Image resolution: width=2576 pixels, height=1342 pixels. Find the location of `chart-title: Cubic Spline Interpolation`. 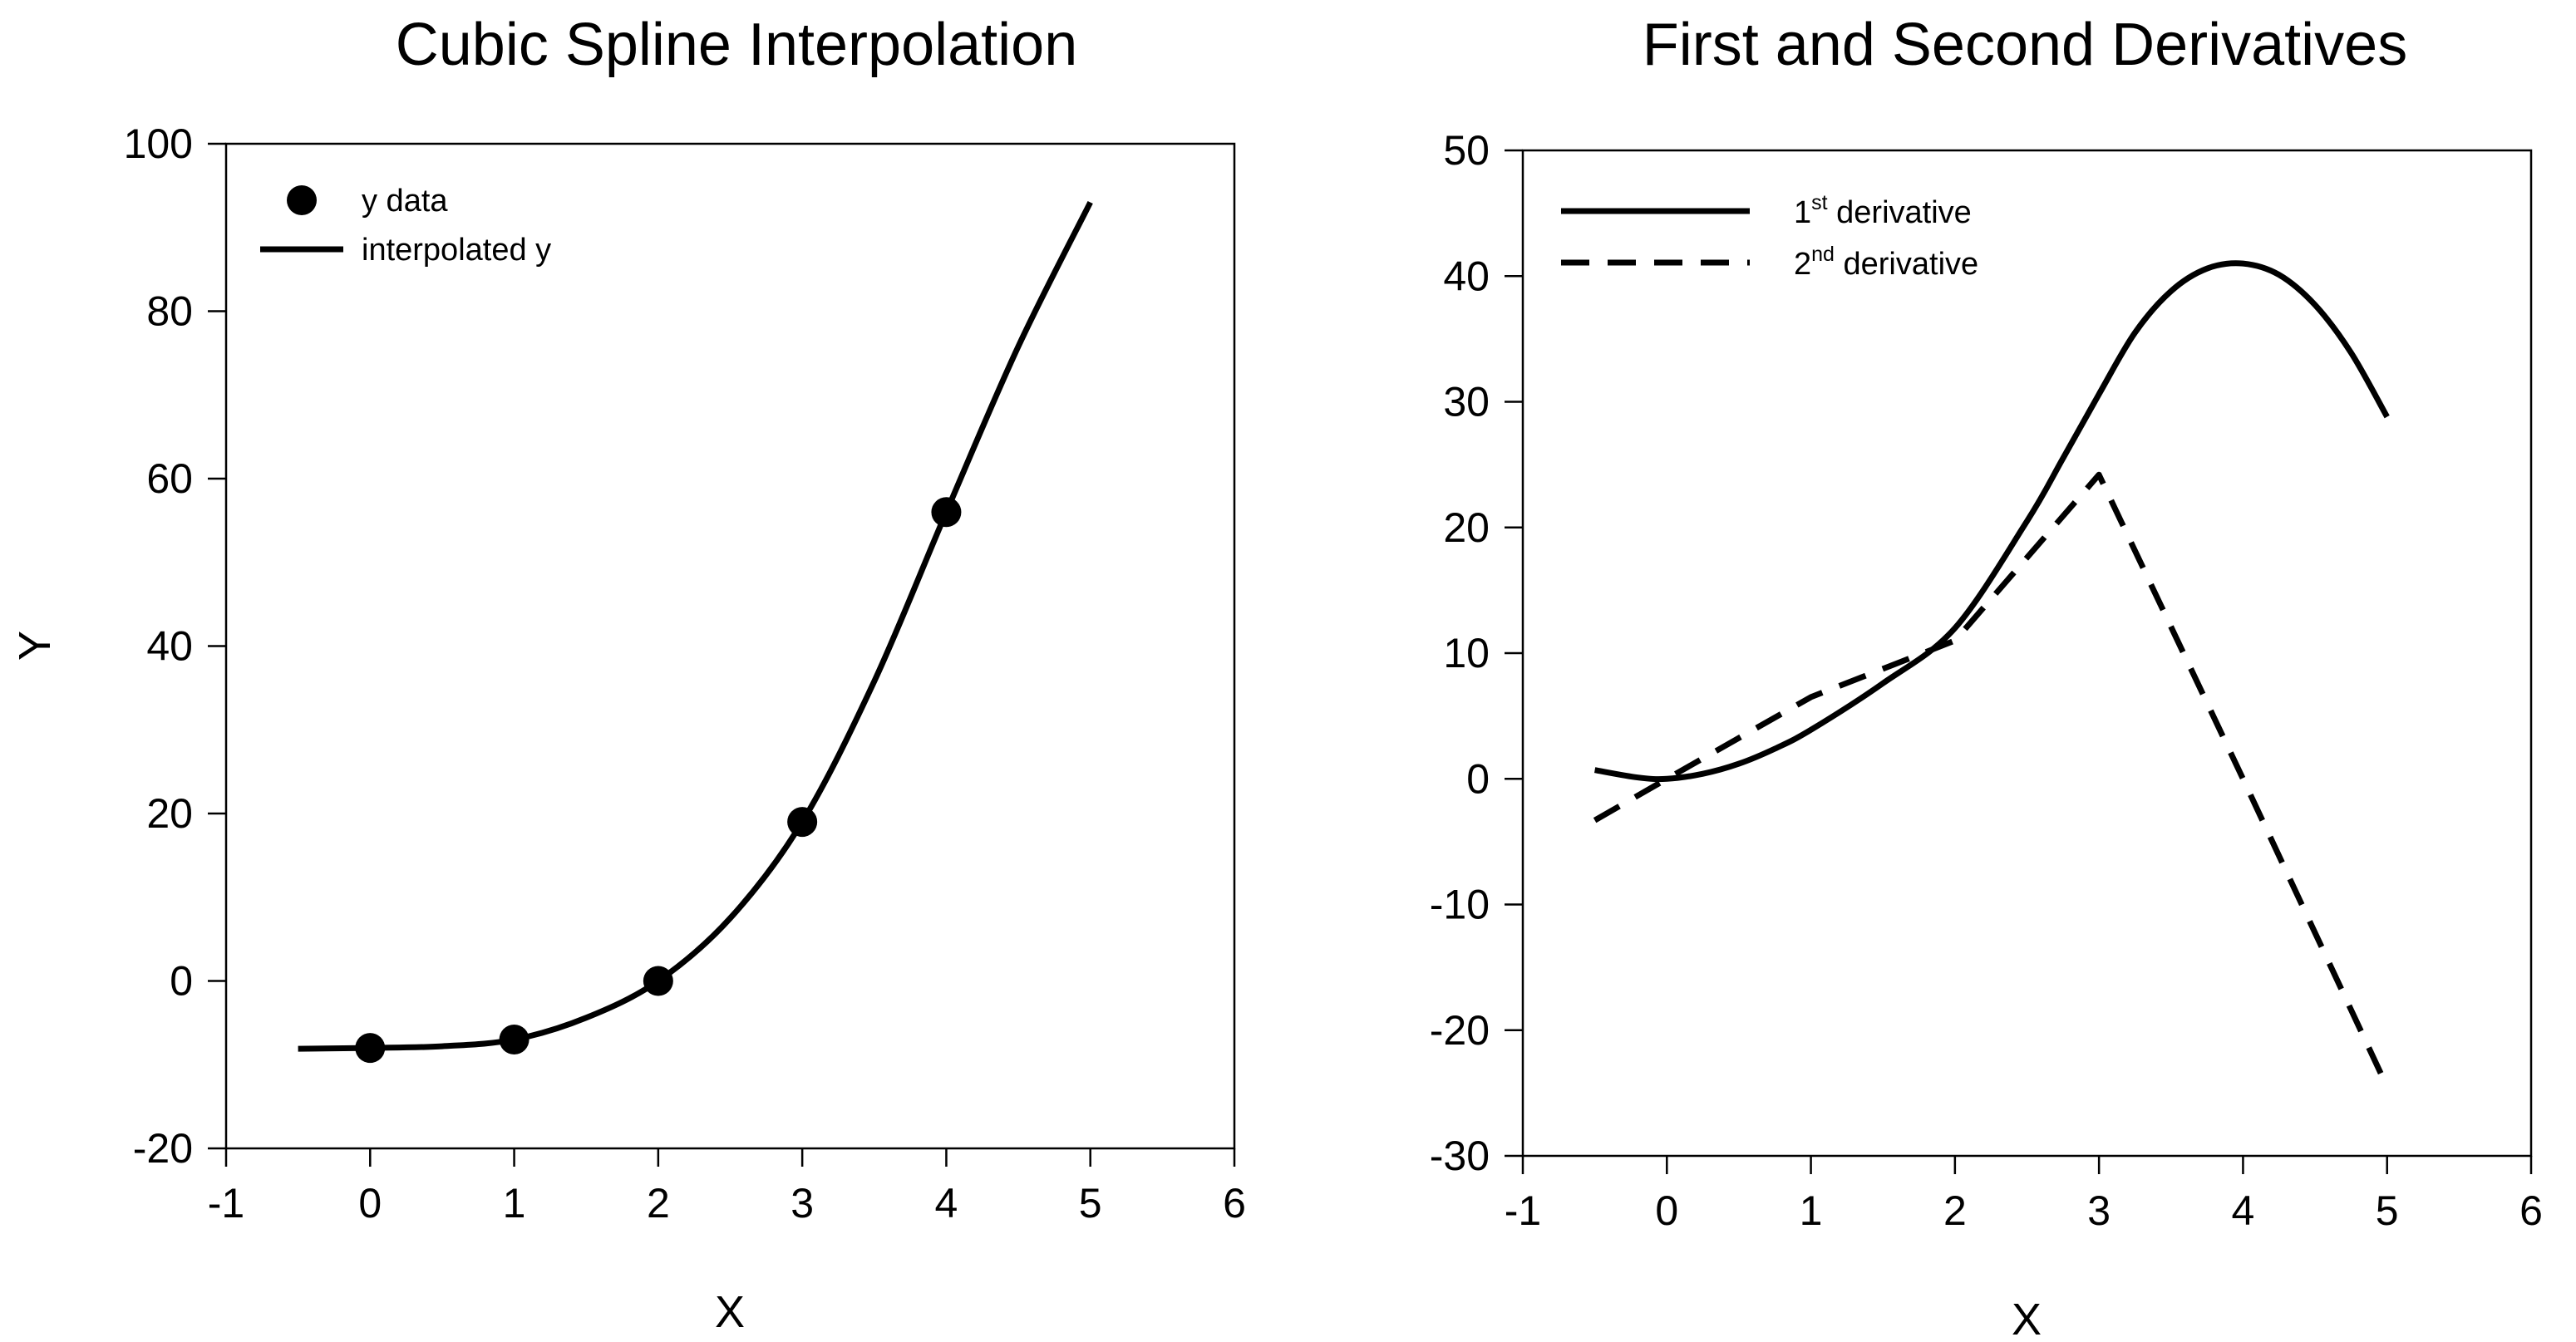

chart-title: Cubic Spline Interpolation is located at coordinates (737, 45).